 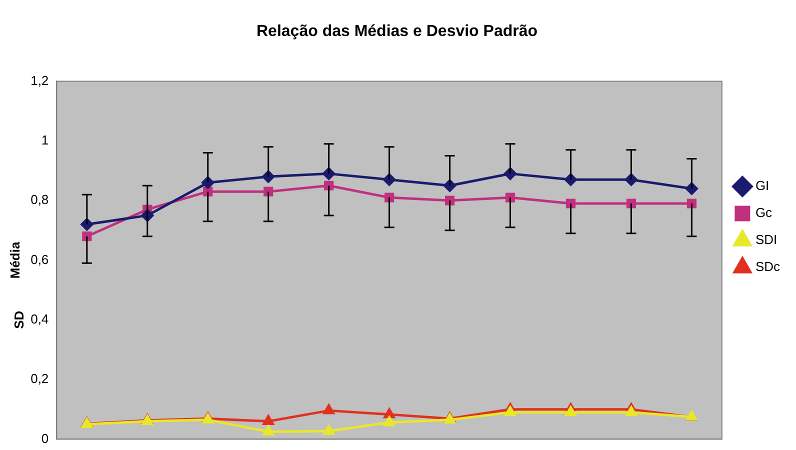 I want to click on legend-label: GI, so click(x=762, y=186).